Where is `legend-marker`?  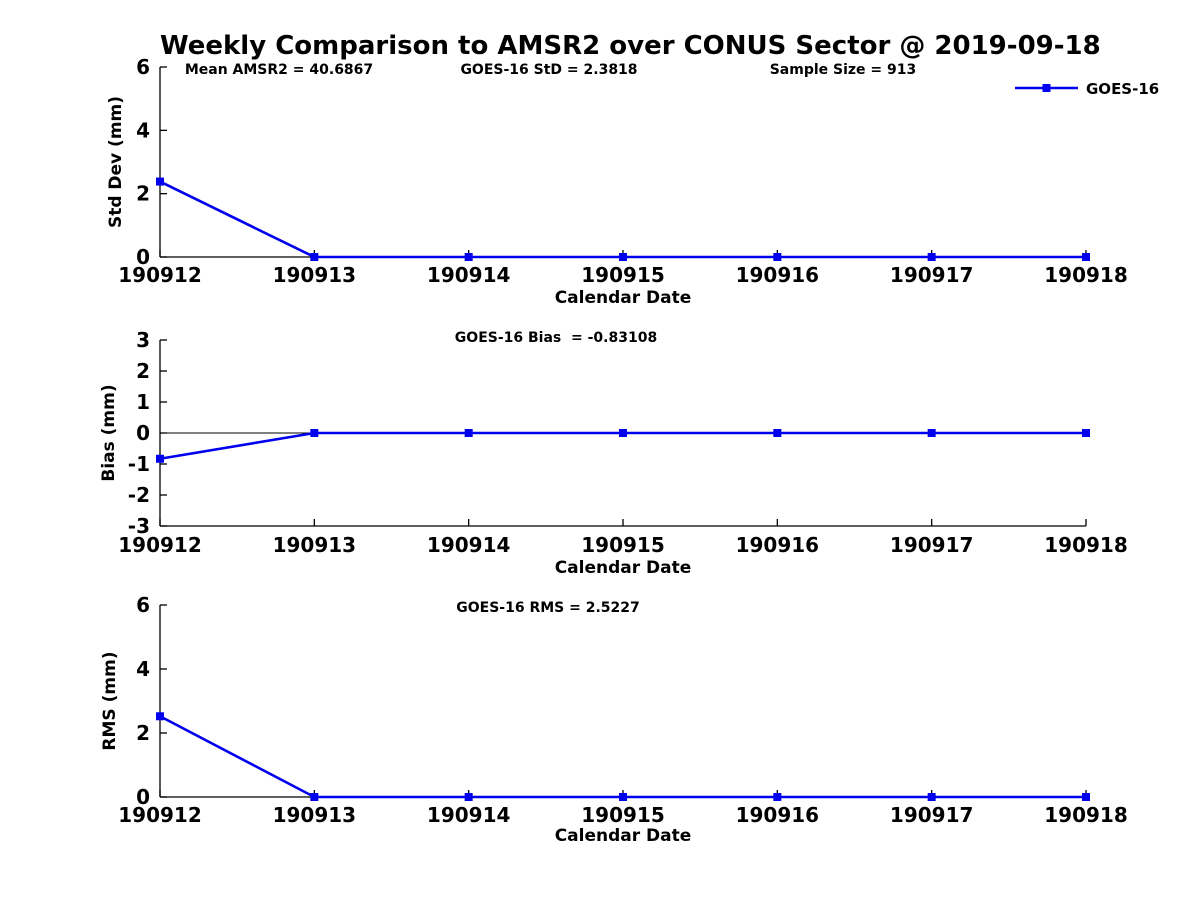 legend-marker is located at coordinates (1046, 88).